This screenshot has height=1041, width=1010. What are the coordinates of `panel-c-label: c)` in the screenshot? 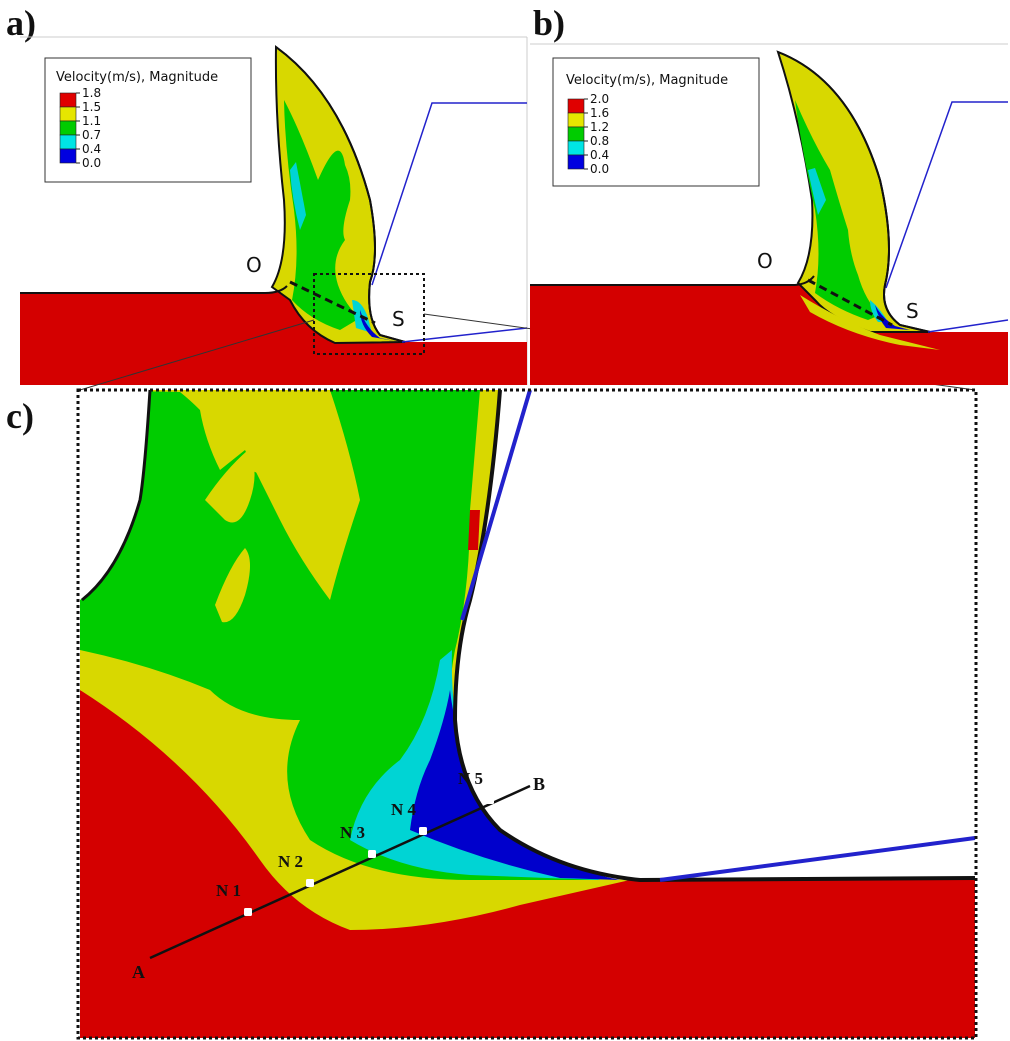 It's located at (20, 416).